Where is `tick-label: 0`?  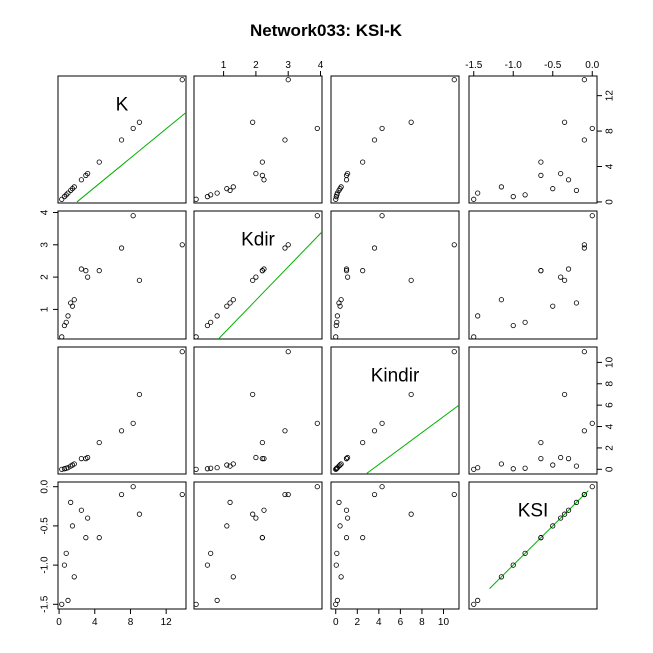
tick-label: 0 is located at coordinates (610, 202).